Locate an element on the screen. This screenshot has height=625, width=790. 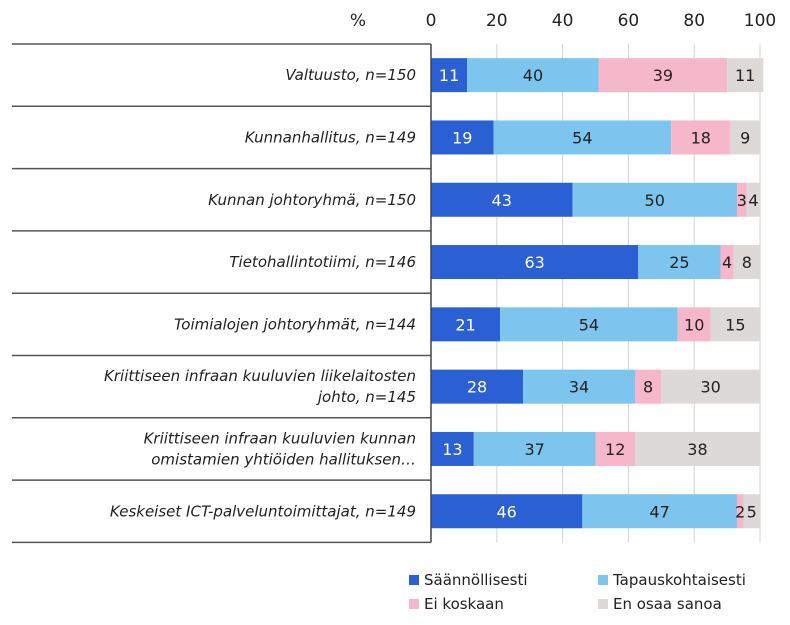
data-label: 50 is located at coordinates (655, 200).